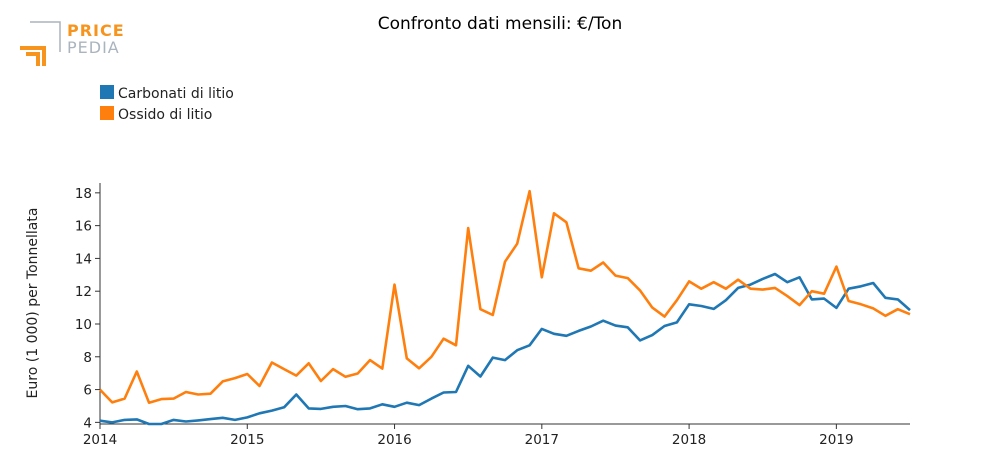 The height and width of the screenshot is (475, 1000). Describe the element at coordinates (45, 36) in the screenshot. I see `logo-frame-icon` at that location.